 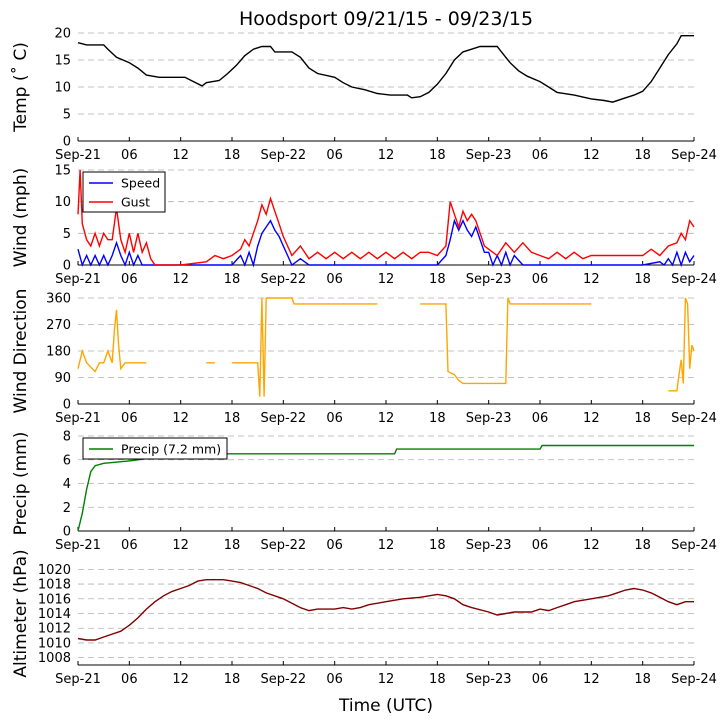 I want to click on legend: Speed Gust, so click(x=124, y=192).